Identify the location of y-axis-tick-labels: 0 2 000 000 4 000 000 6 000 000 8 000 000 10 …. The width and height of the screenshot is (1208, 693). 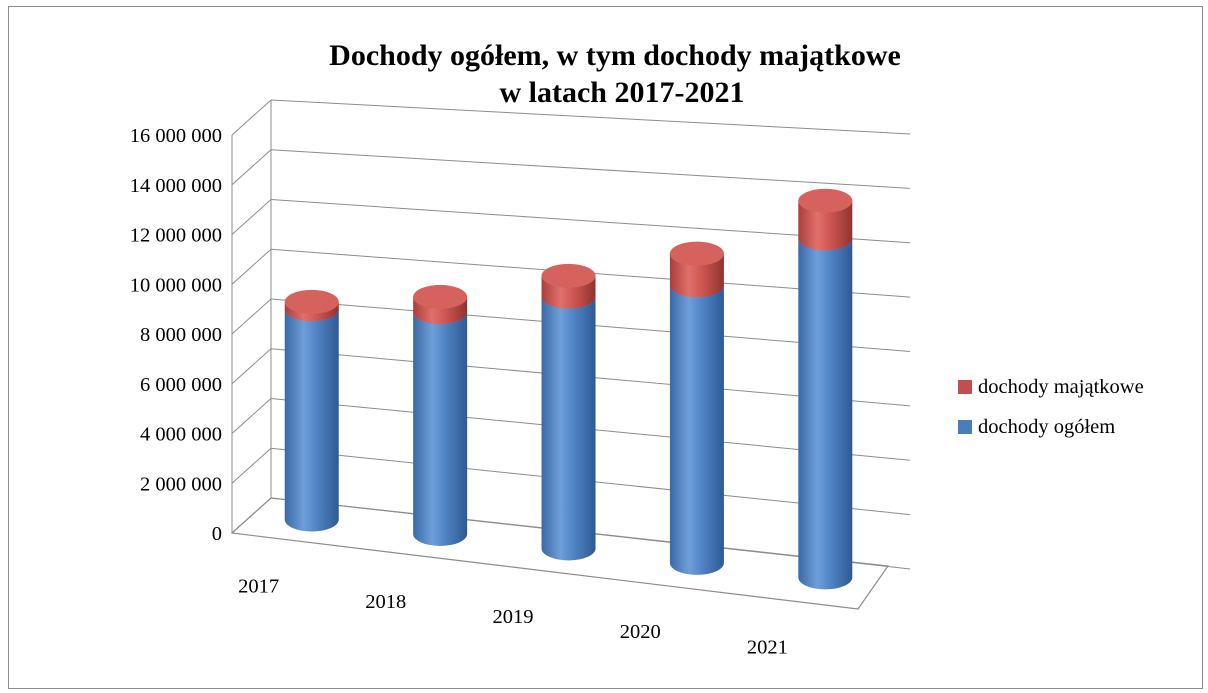
(176, 335).